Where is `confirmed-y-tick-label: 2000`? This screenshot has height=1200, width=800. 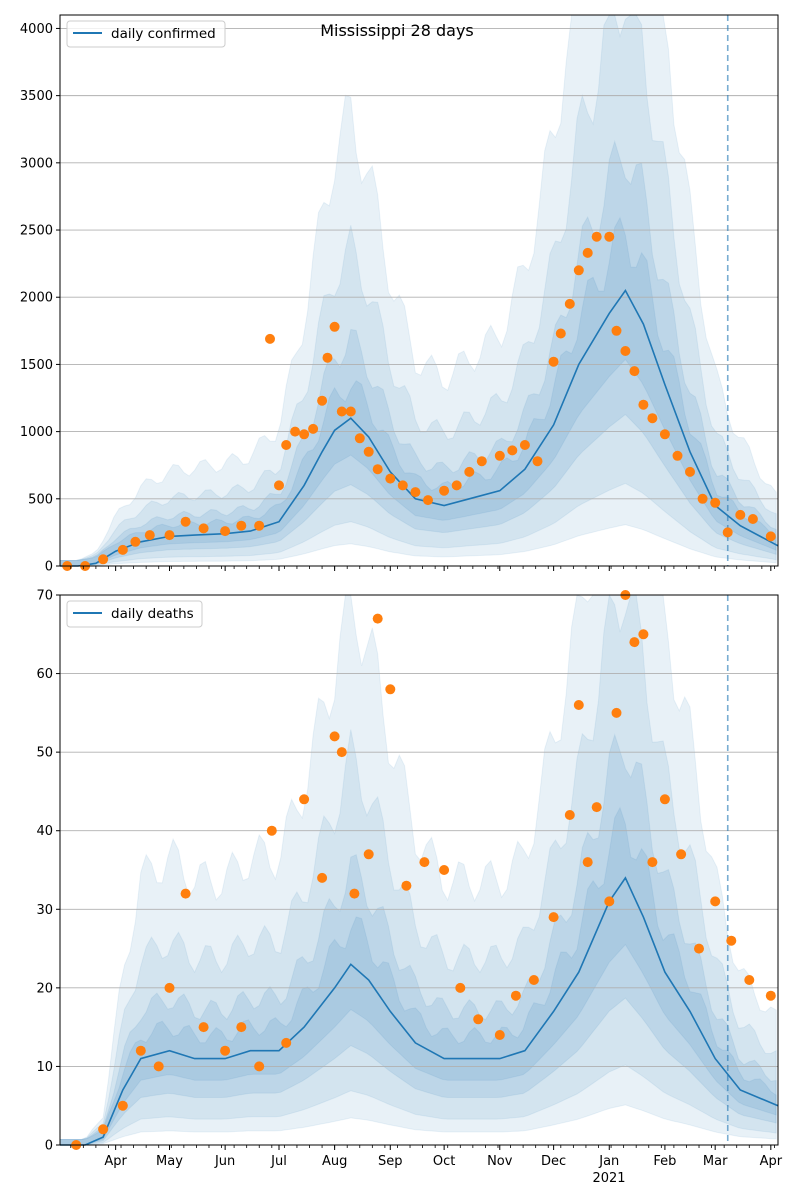
confirmed-y-tick-label: 2000 is located at coordinates (36, 298).